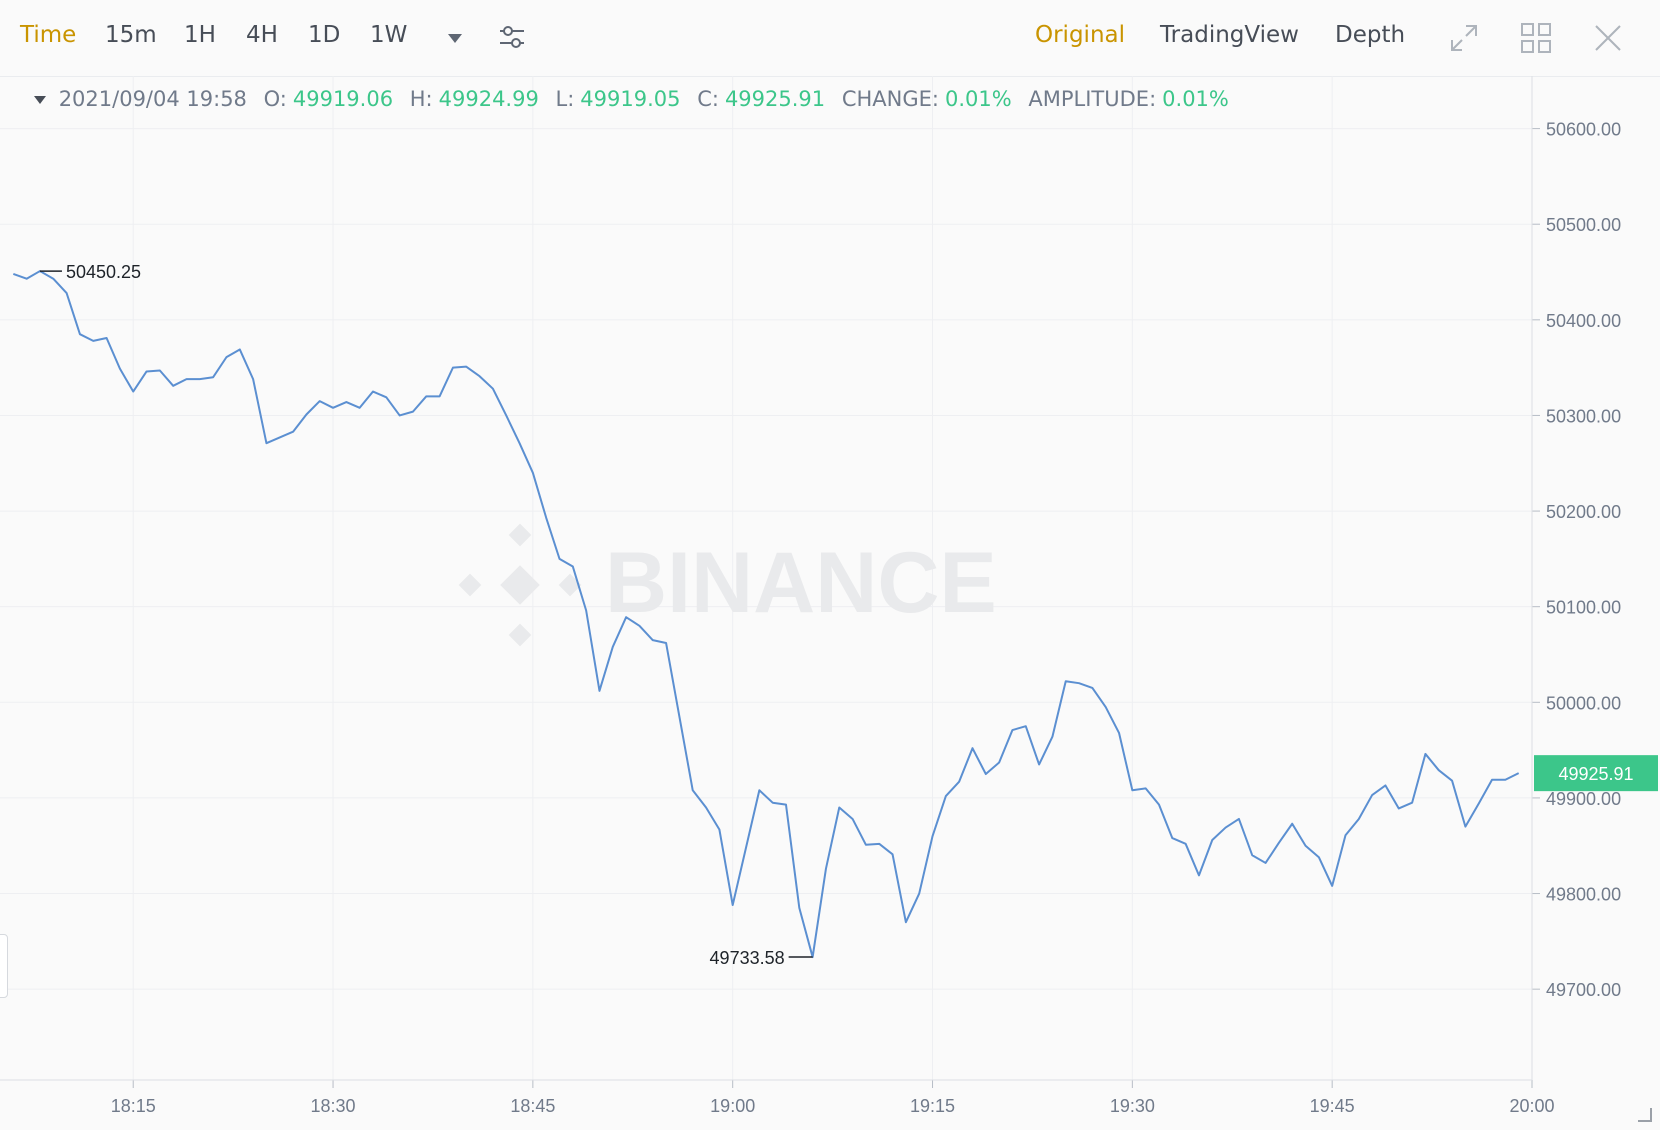 Image resolution: width=1660 pixels, height=1130 pixels. I want to click on change-label: CHANGE:, so click(890, 99).